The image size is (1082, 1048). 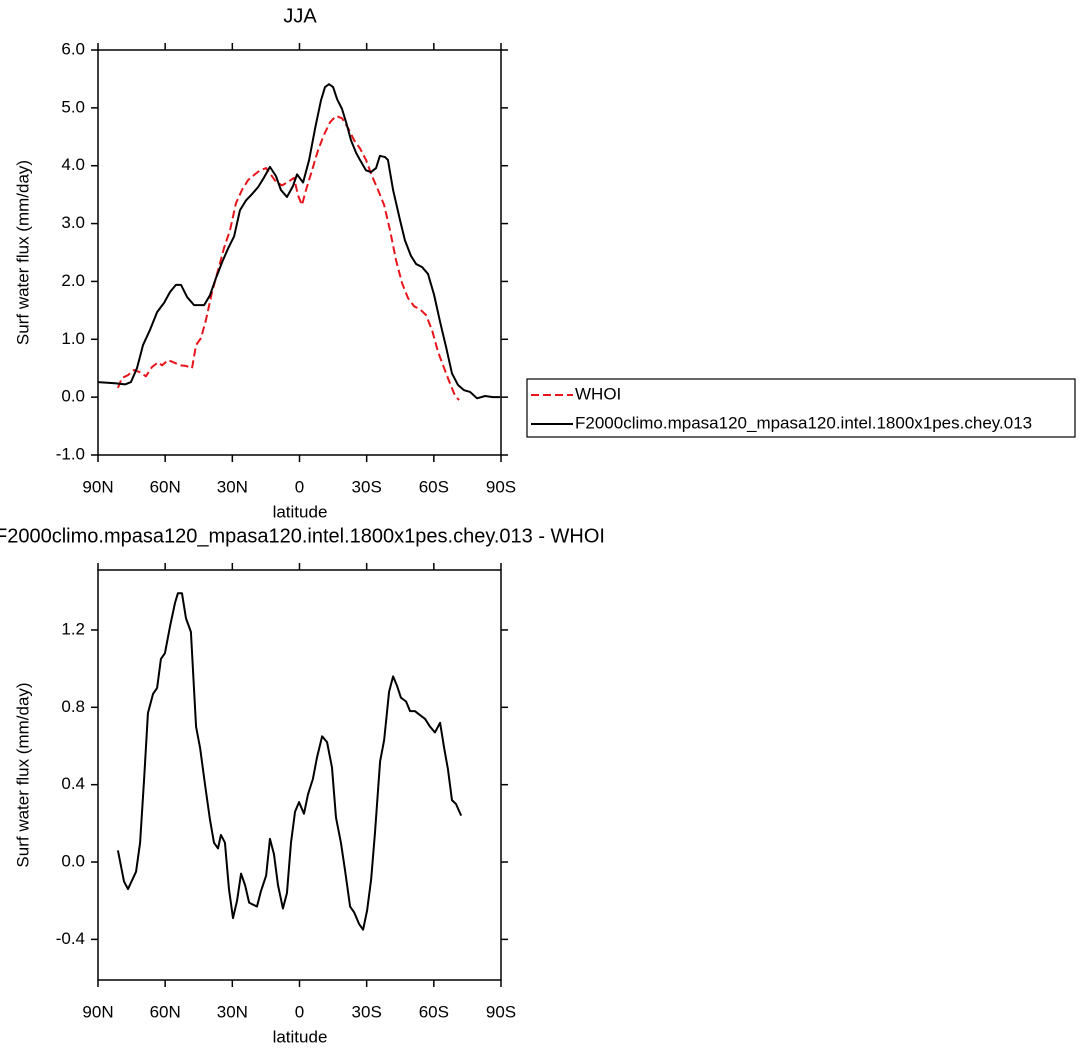 I want to click on legend-box, so click(x=801, y=408).